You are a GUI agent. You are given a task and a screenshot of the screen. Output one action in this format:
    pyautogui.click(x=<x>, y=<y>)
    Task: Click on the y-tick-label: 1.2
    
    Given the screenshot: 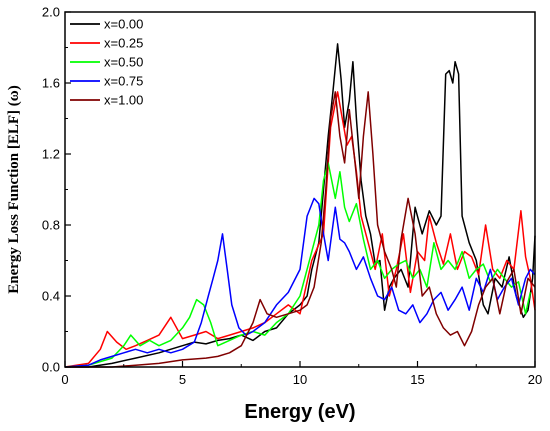 What is the action you would take?
    pyautogui.click(x=51, y=154)
    